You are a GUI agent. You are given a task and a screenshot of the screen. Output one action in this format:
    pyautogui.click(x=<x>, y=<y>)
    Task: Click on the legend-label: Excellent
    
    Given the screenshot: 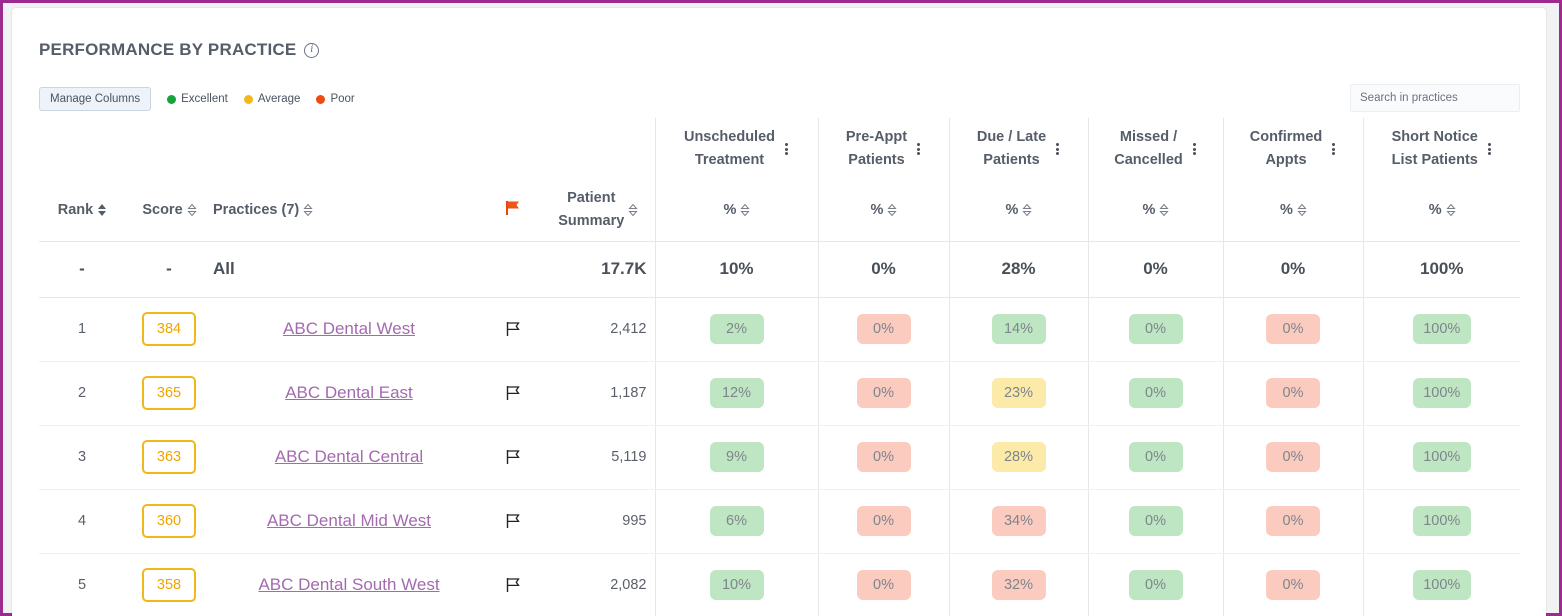 What is the action you would take?
    pyautogui.click(x=204, y=99)
    